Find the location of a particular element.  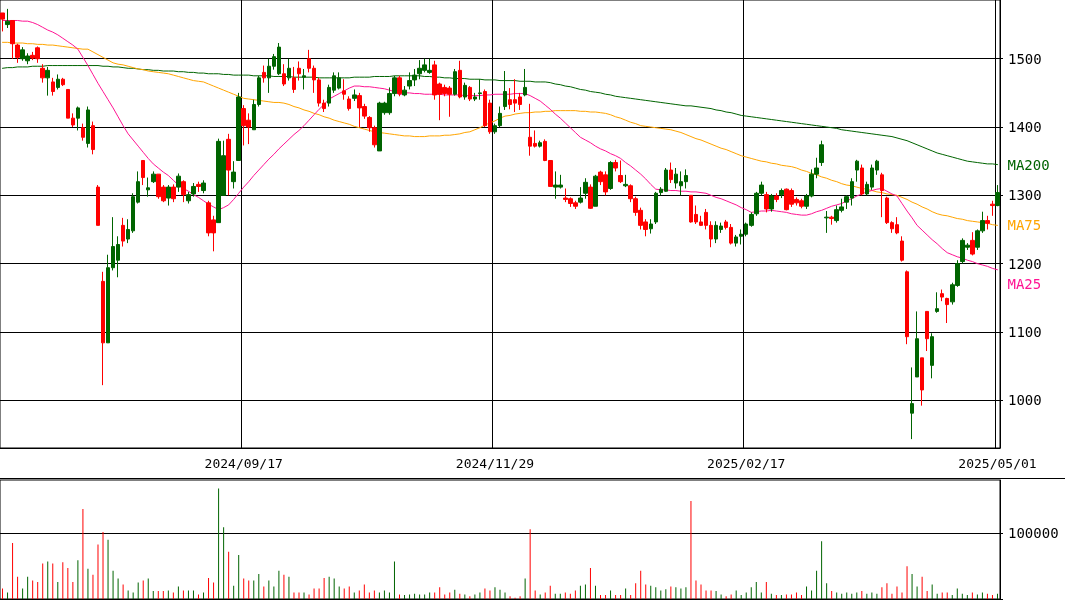

y-tick-label: 1500 is located at coordinates (1025, 58).